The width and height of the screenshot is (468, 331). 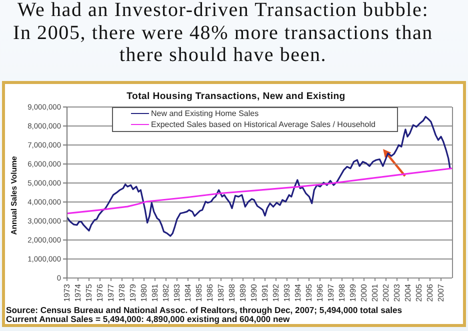 I want to click on x-tick-label: 1995, so click(x=309, y=292).